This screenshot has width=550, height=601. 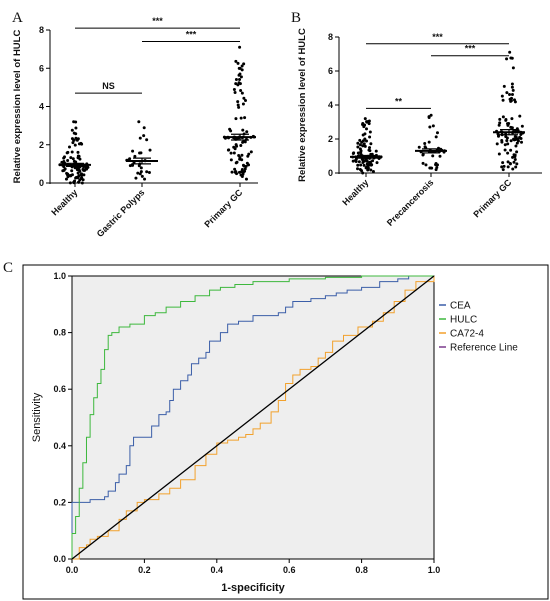 What do you see at coordinates (223, 208) in the screenshot?
I see `x-tick-label: Primary GC` at bounding box center [223, 208].